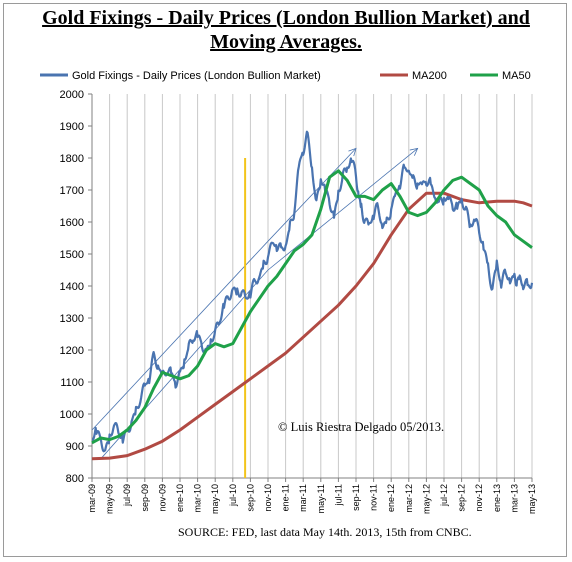  What do you see at coordinates (444, 495) in the screenshot?
I see `x-tick-label: jul-12` at bounding box center [444, 495].